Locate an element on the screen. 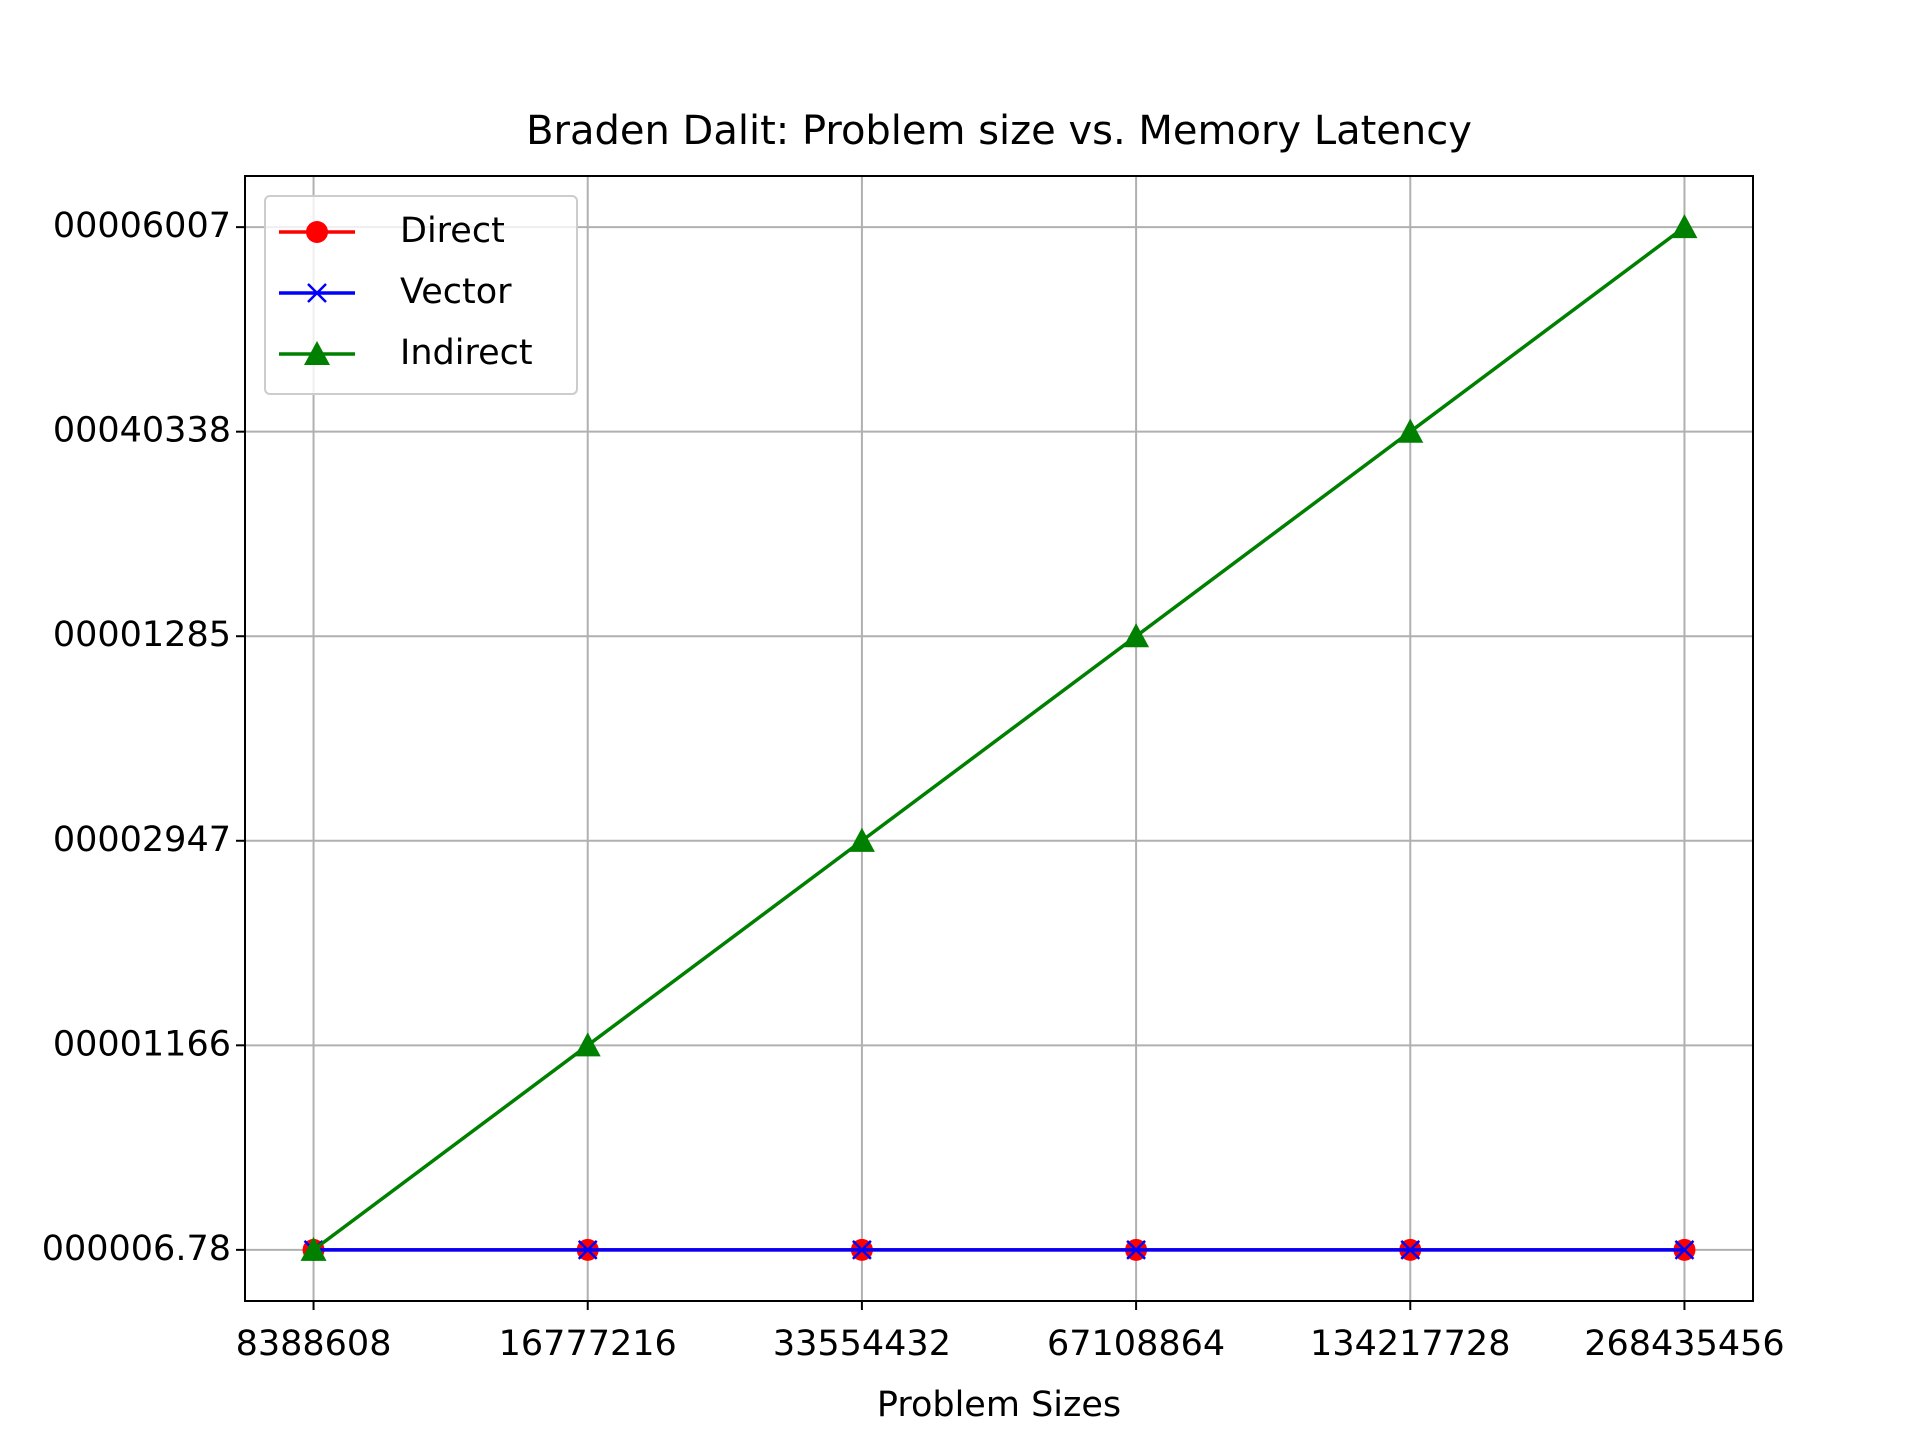  y-tick-label: 00040338 is located at coordinates (142, 431).